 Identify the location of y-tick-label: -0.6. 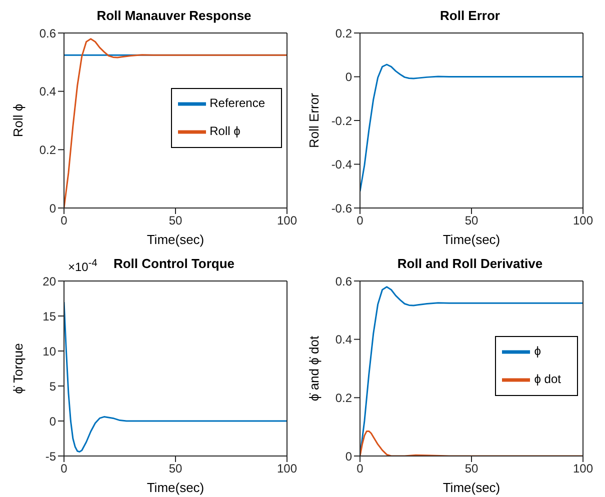
(341, 208).